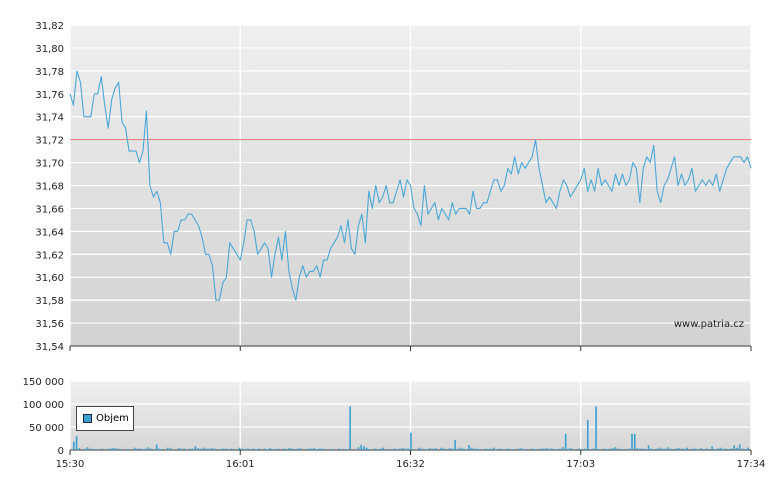  What do you see at coordinates (49, 278) in the screenshot?
I see `price-y-tick-label: 31,60` at bounding box center [49, 278].